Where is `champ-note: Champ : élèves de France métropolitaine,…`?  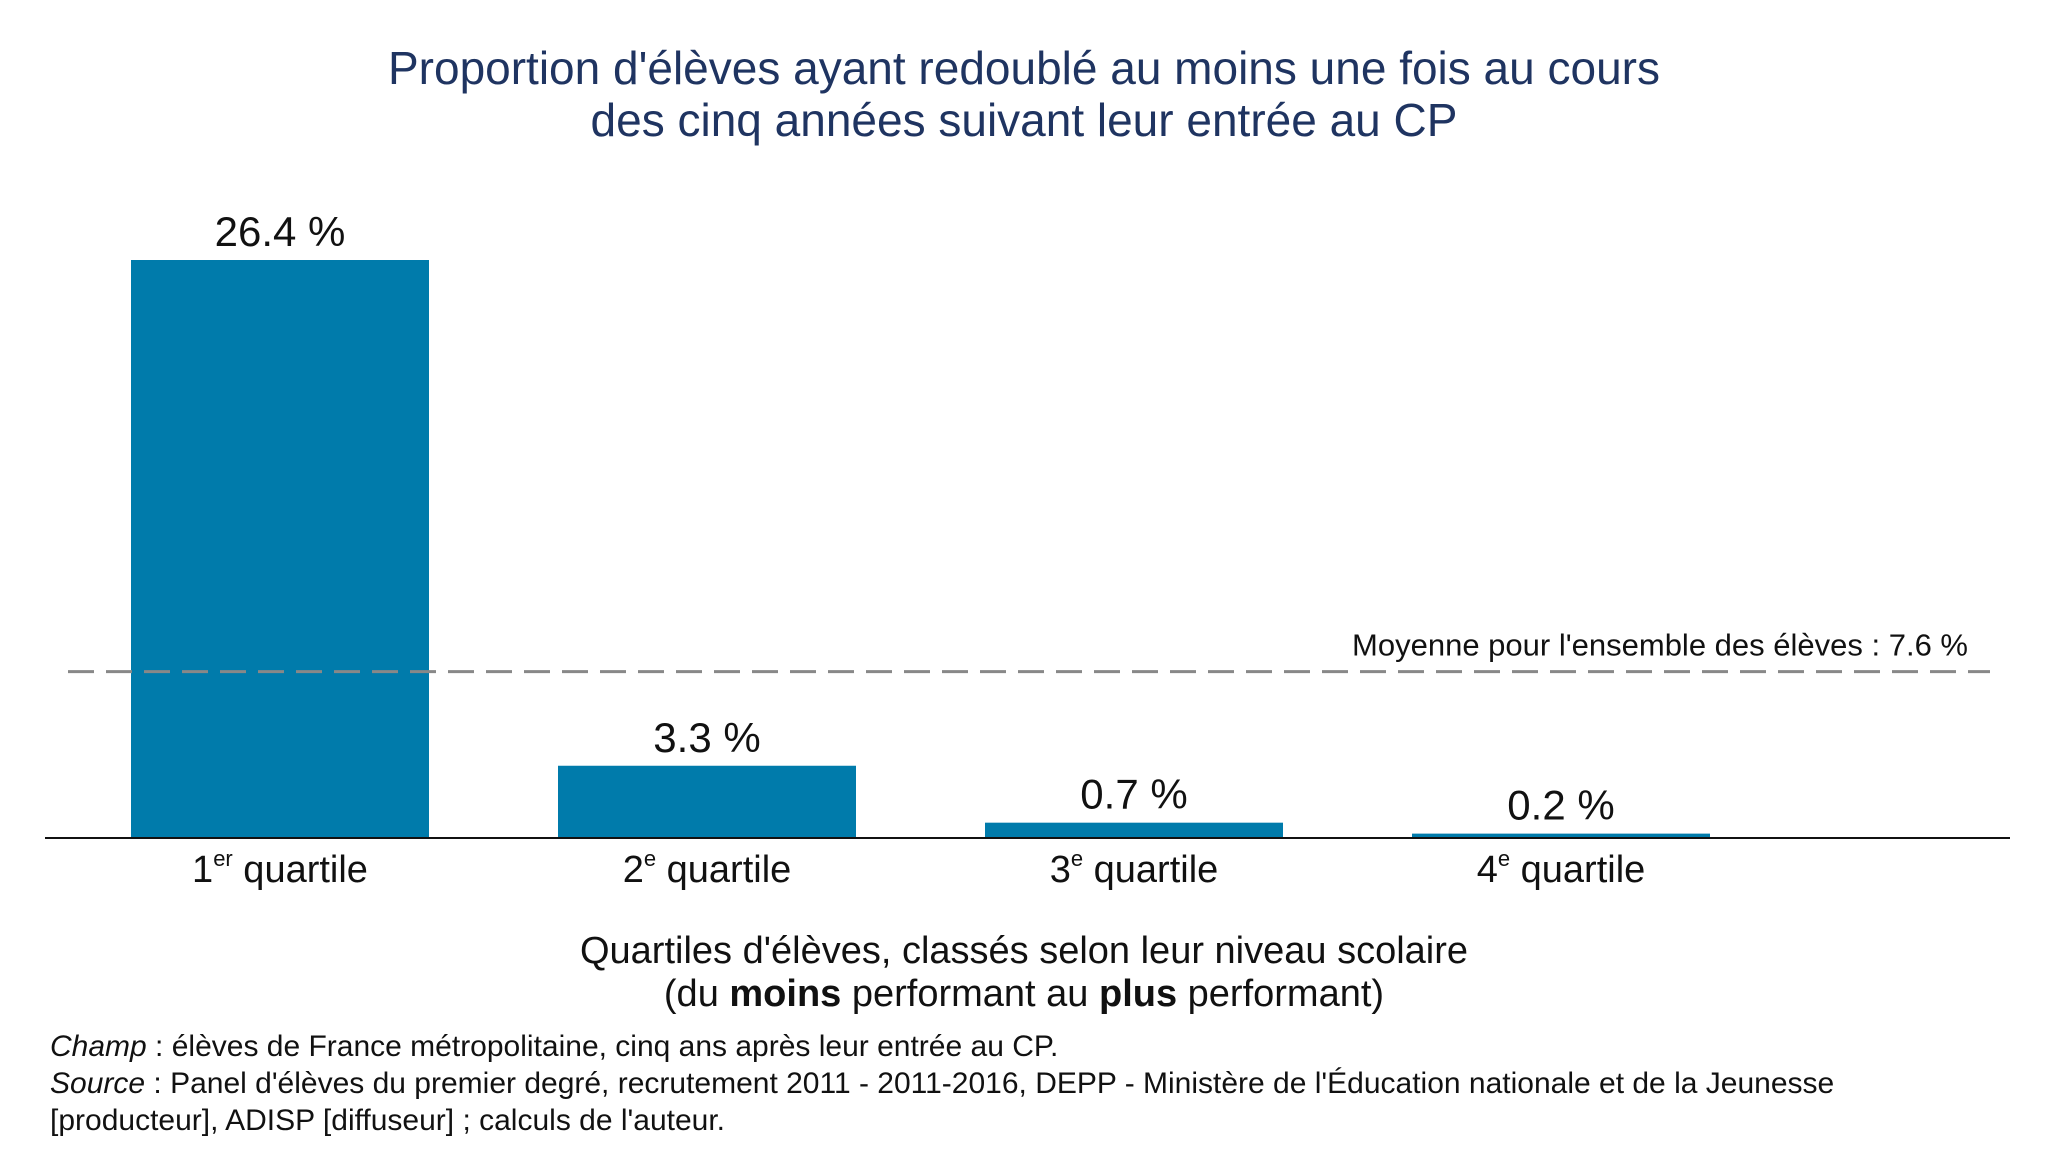 champ-note: Champ : élèves de France métropolitaine,… is located at coordinates (554, 1046).